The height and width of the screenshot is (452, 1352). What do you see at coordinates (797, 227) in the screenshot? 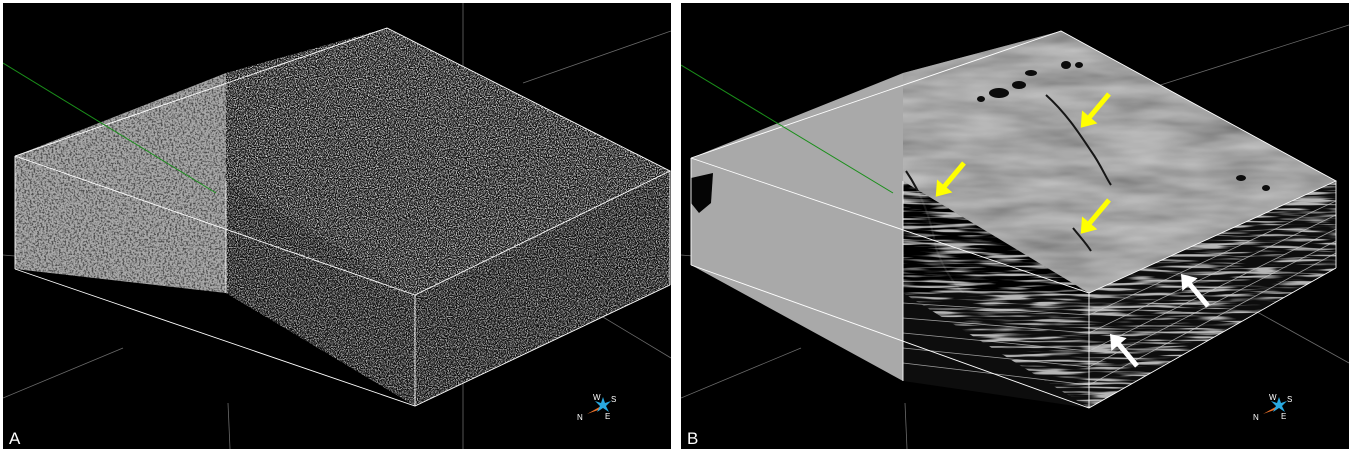
I see `gray-face` at bounding box center [797, 227].